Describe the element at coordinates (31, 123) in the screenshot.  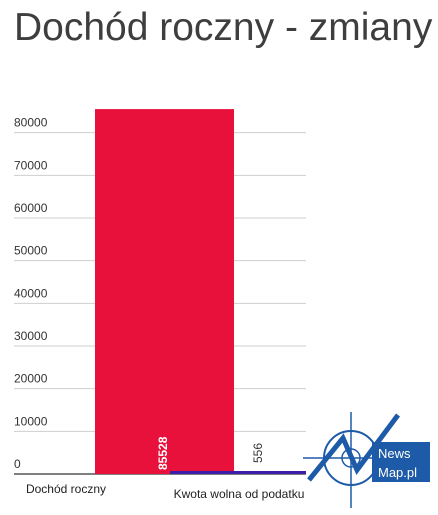
I see `y-tick-label: 80000` at that location.